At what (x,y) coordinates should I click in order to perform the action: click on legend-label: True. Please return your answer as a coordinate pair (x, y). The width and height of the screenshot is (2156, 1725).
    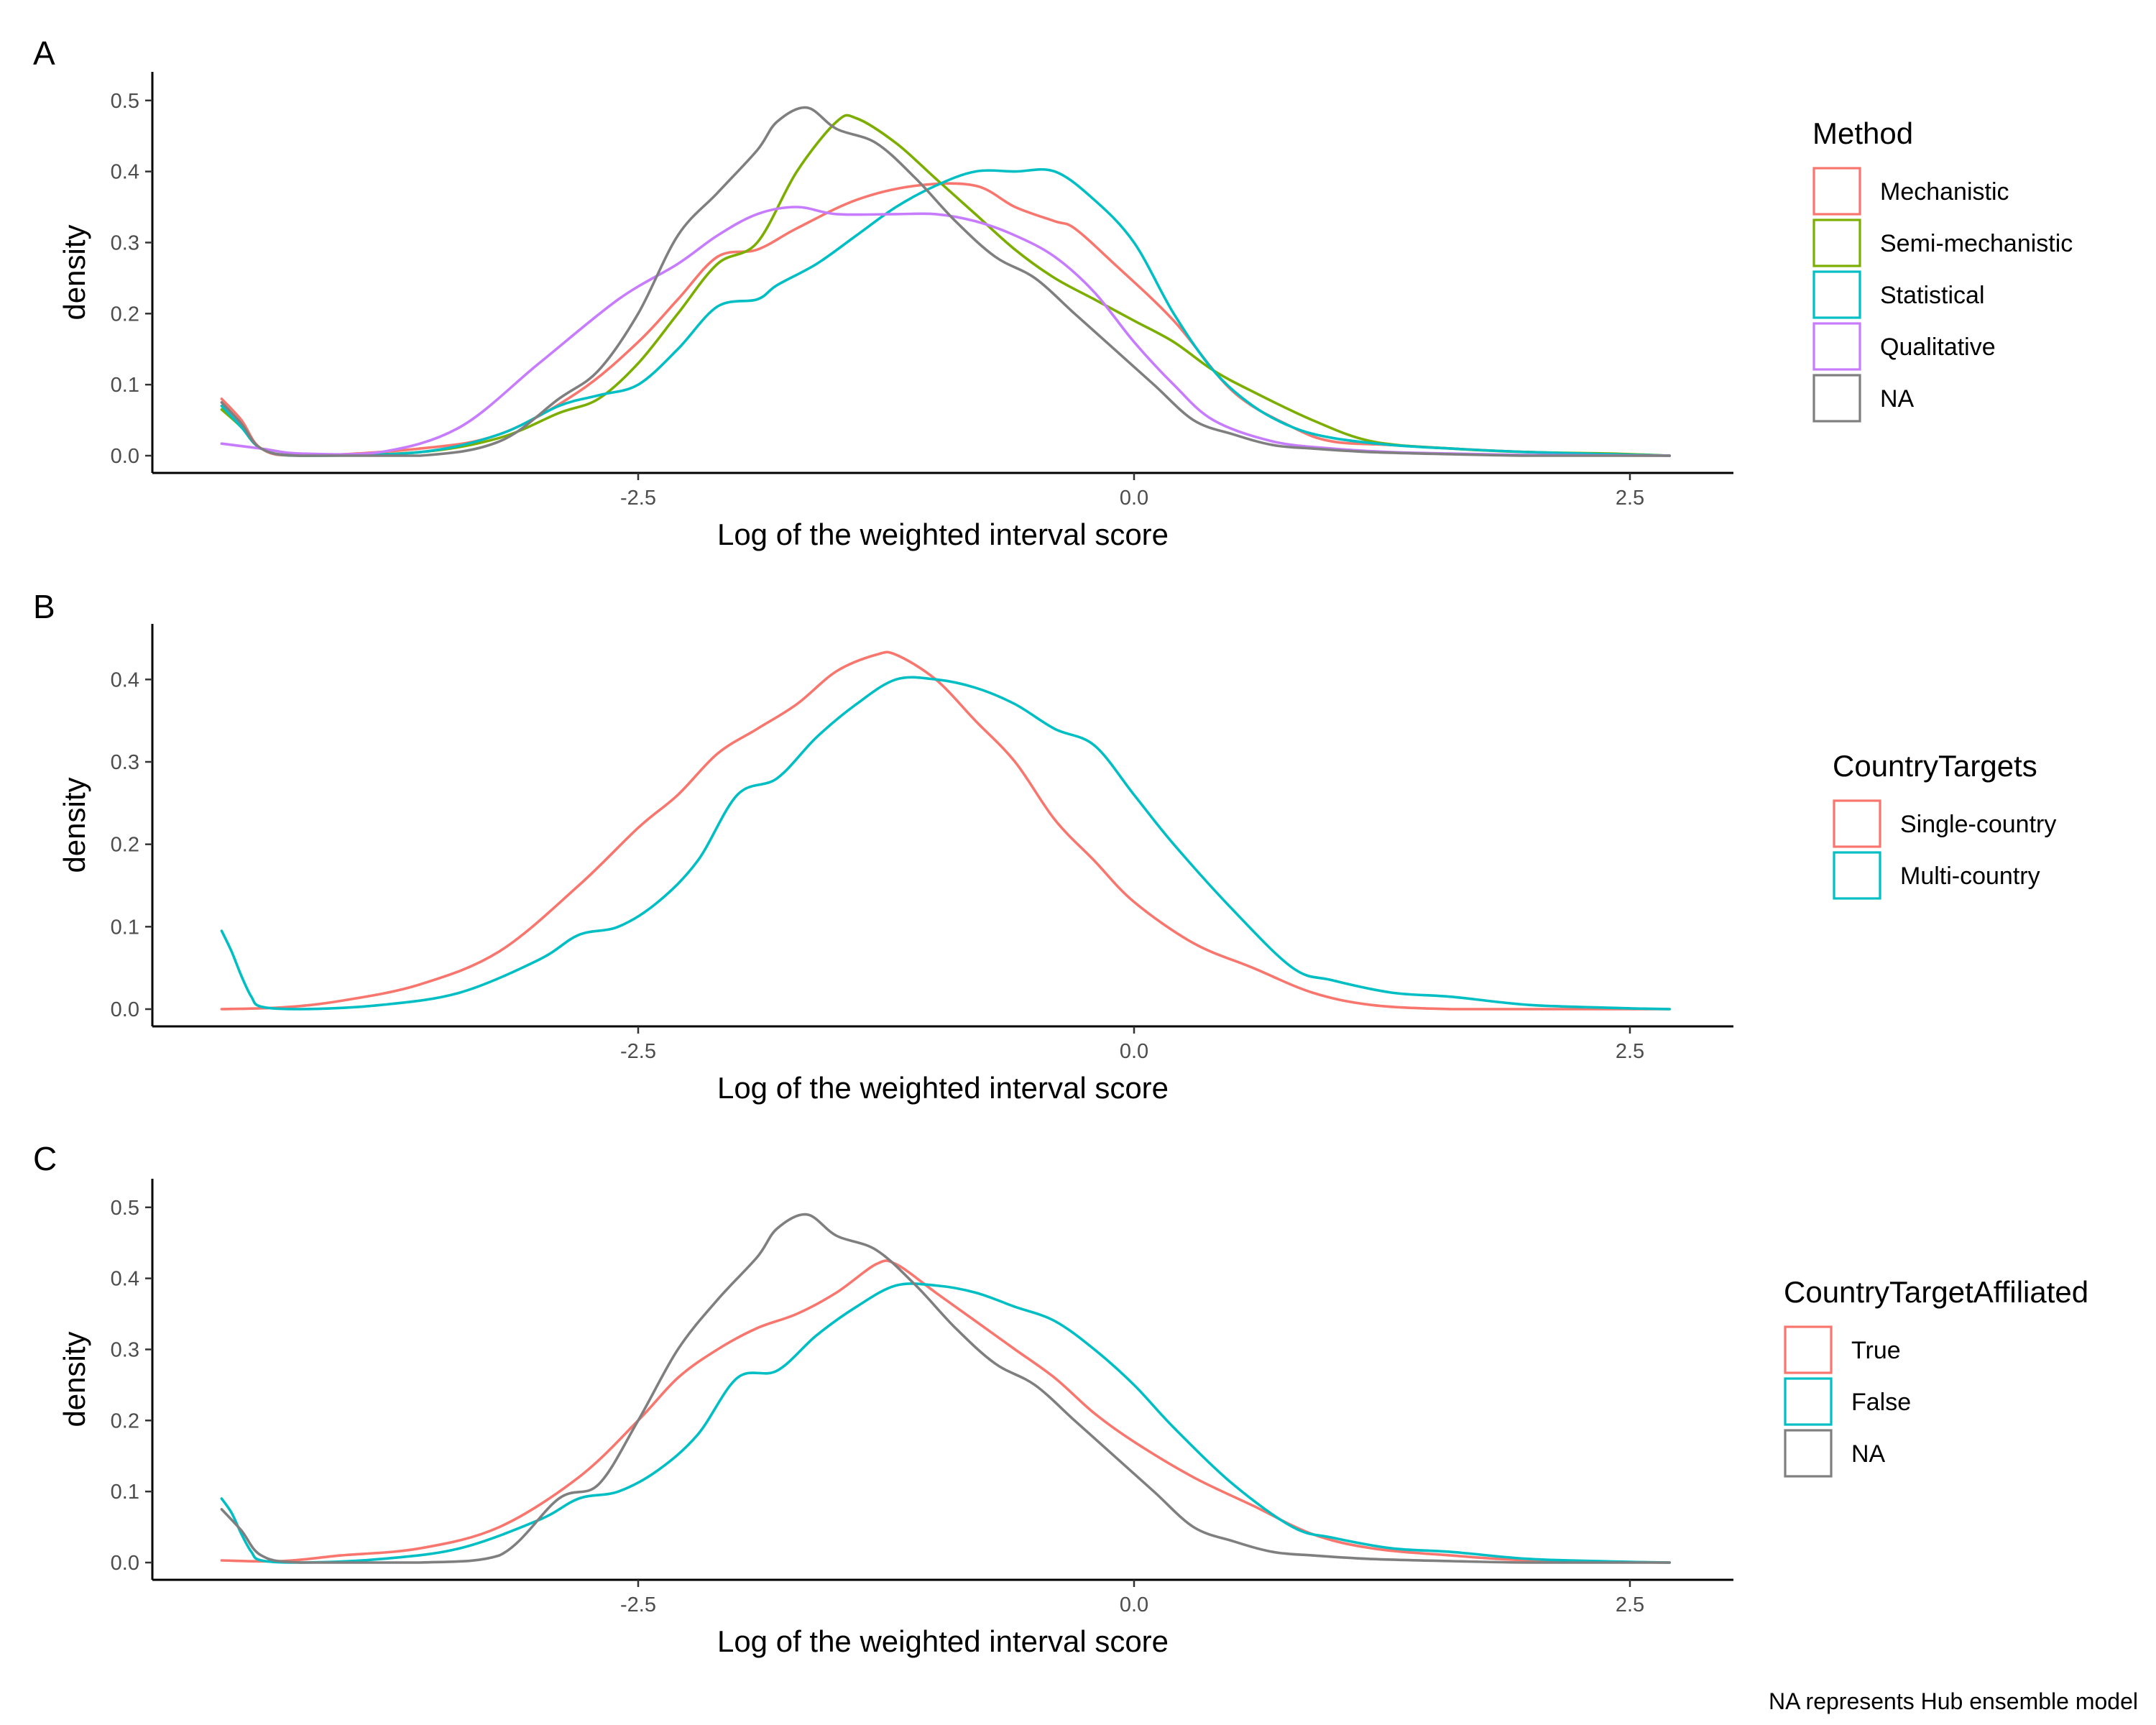
    Looking at the image, I should click on (1876, 1350).